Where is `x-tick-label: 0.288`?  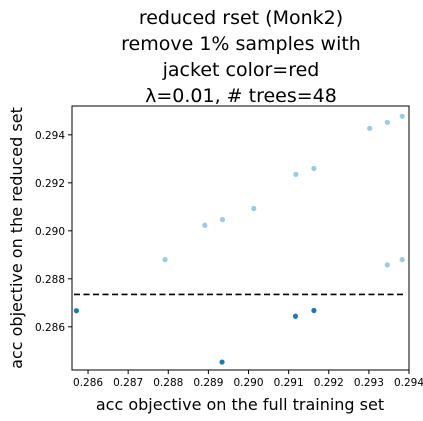
x-tick-label: 0.288 is located at coordinates (168, 383).